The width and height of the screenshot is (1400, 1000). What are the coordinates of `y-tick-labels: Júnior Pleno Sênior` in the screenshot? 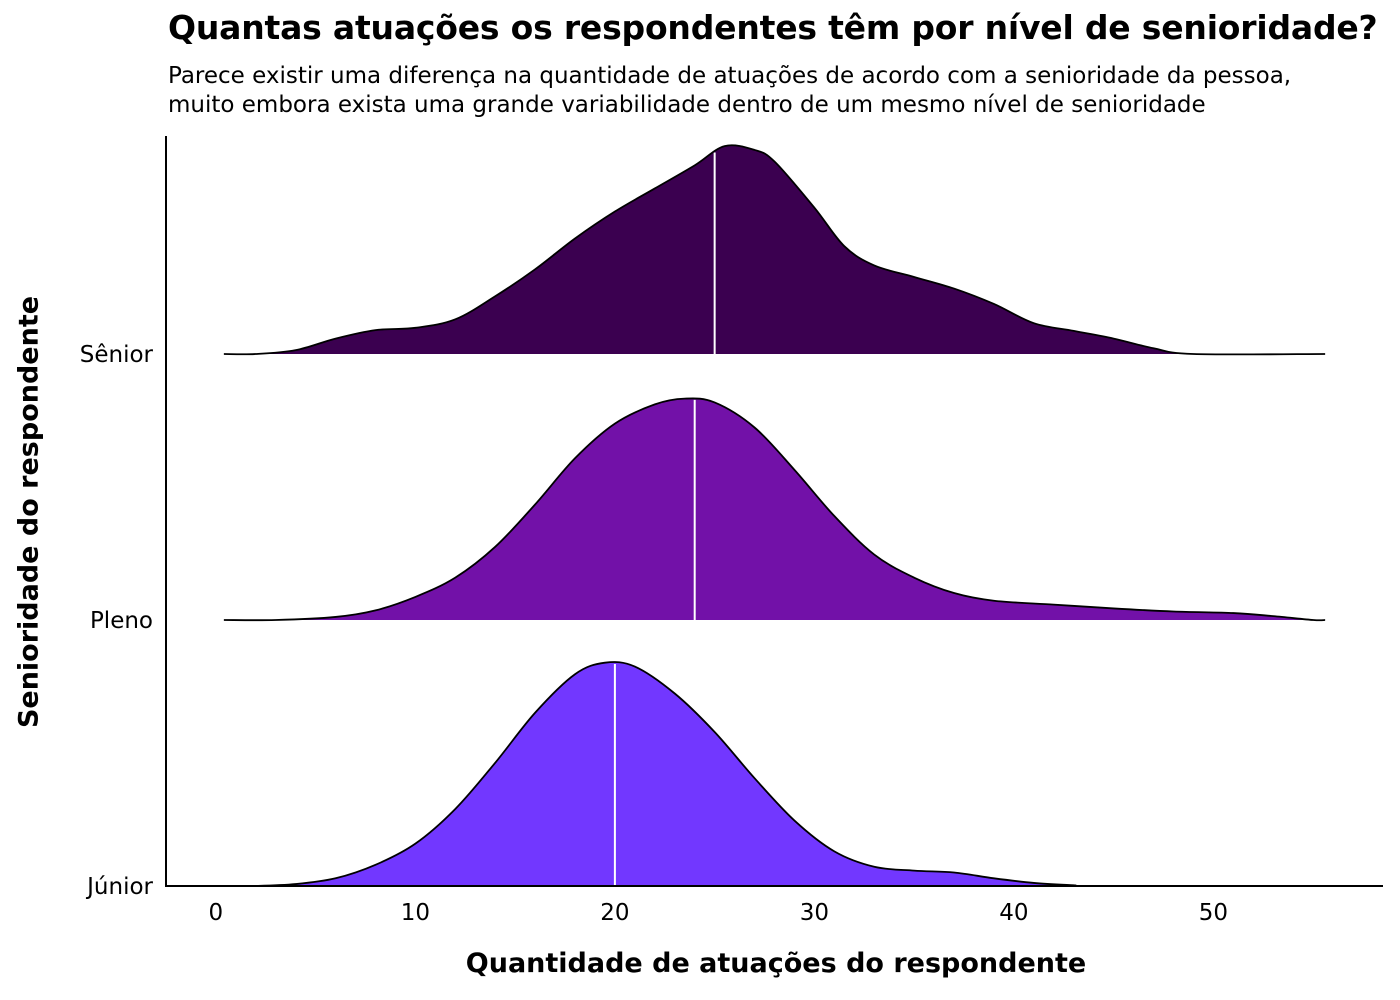 It's located at (117, 621).